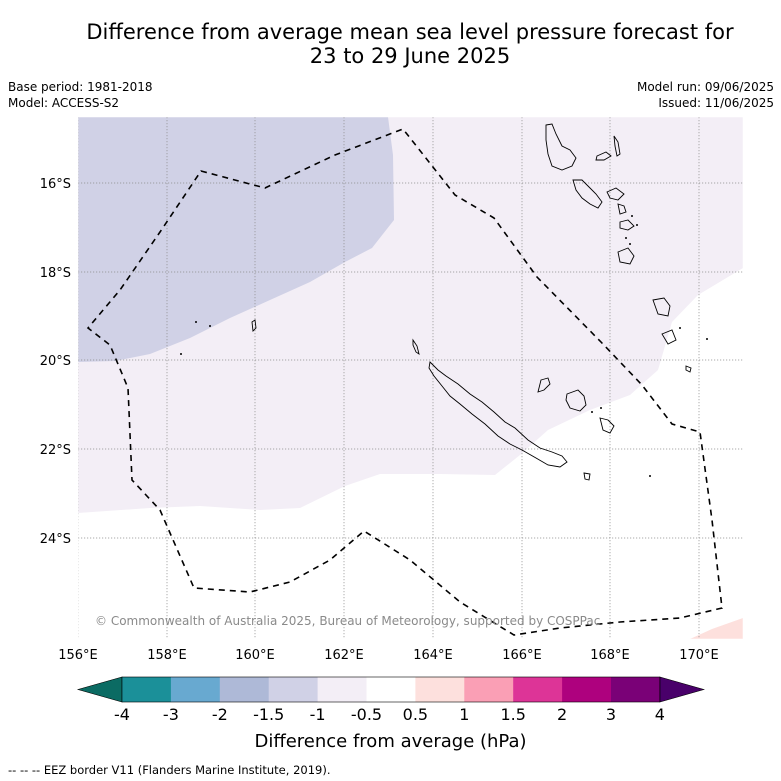  What do you see at coordinates (661, 307) in the screenshot?
I see `island-tanna` at bounding box center [661, 307].